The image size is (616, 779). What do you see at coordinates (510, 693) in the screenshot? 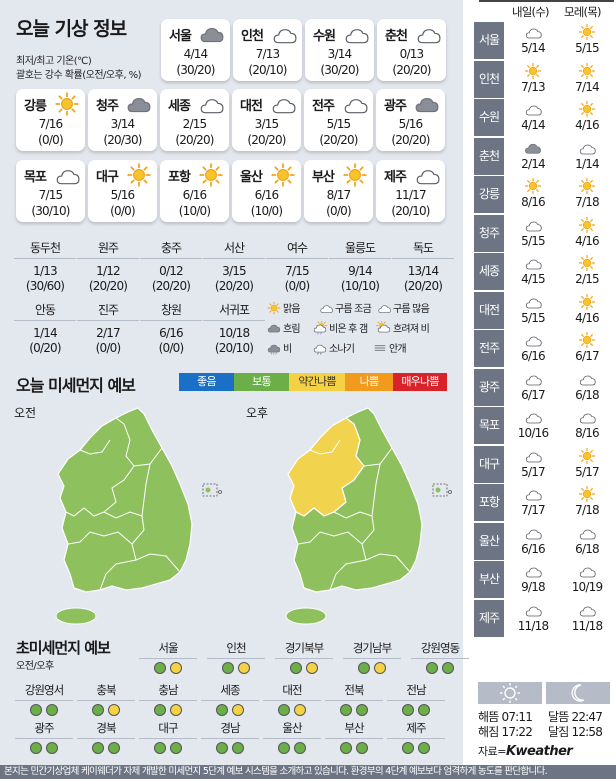
I see `sun-box` at bounding box center [510, 693].